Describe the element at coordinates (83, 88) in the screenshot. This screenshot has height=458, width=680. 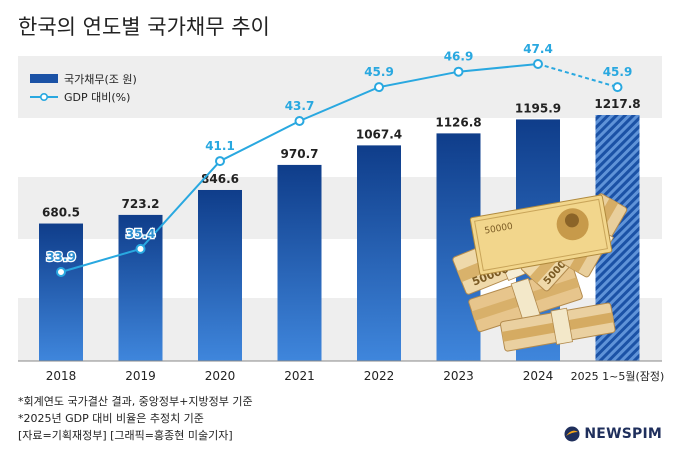
I see `legend: 국가채무(조 원) GDP 대비(%)` at that location.